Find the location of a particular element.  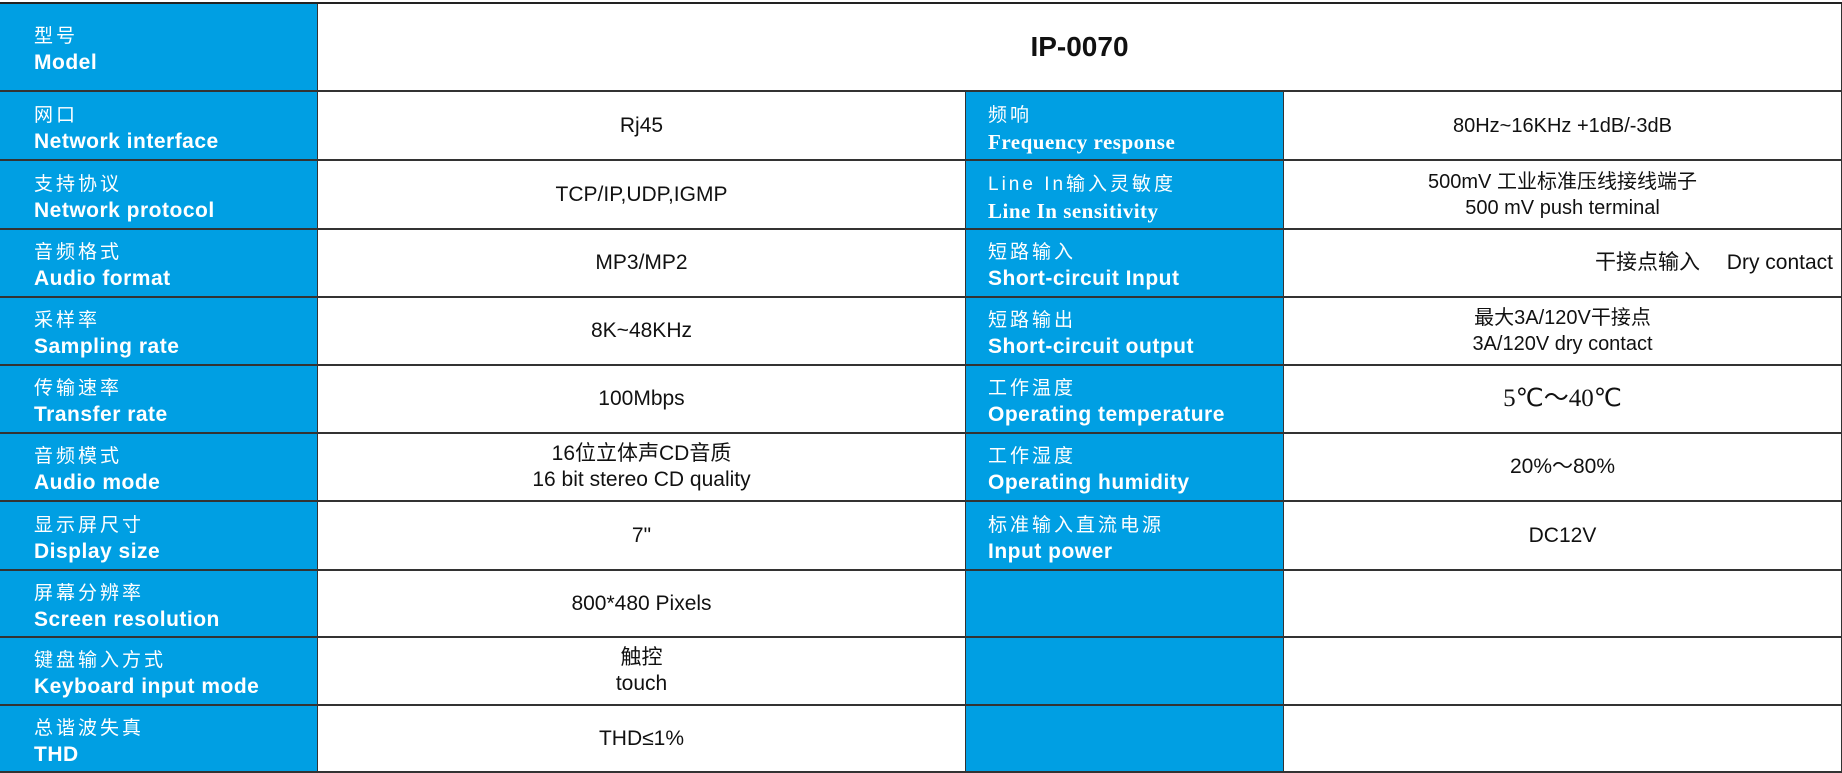

right-label-6: 标准输入直流电源 Input power is located at coordinates (1125, 536).